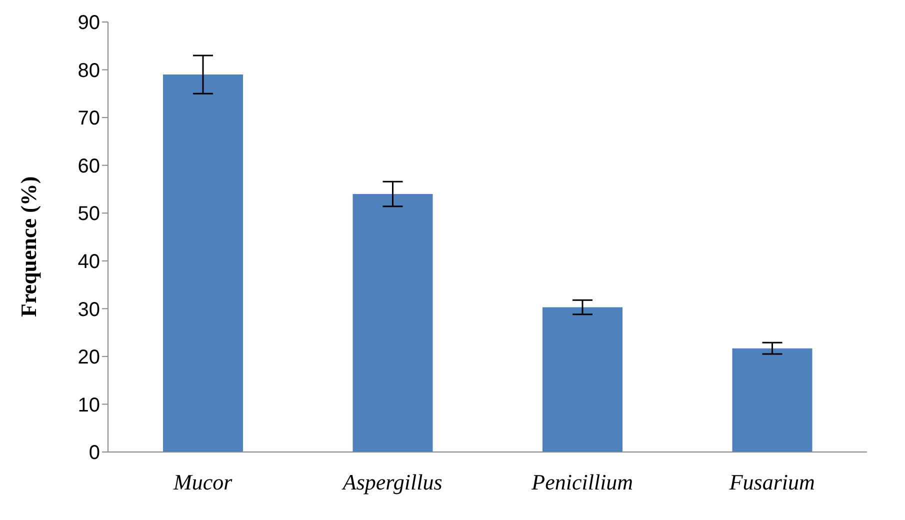 The width and height of the screenshot is (905, 520). Describe the element at coordinates (89, 357) in the screenshot. I see `y-tick-label: 20` at that location.